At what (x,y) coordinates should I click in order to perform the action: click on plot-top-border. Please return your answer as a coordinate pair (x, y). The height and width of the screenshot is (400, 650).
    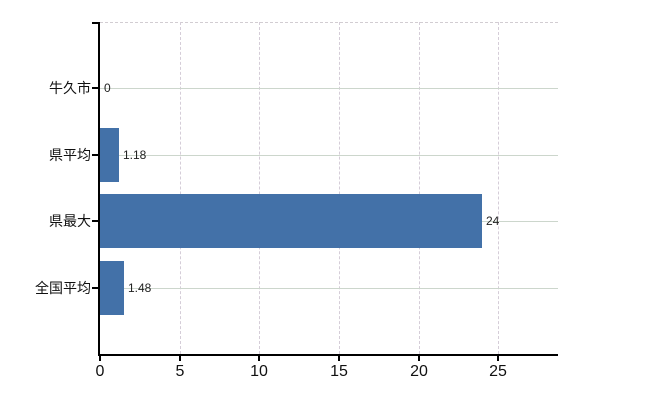
    Looking at the image, I should click on (329, 22).